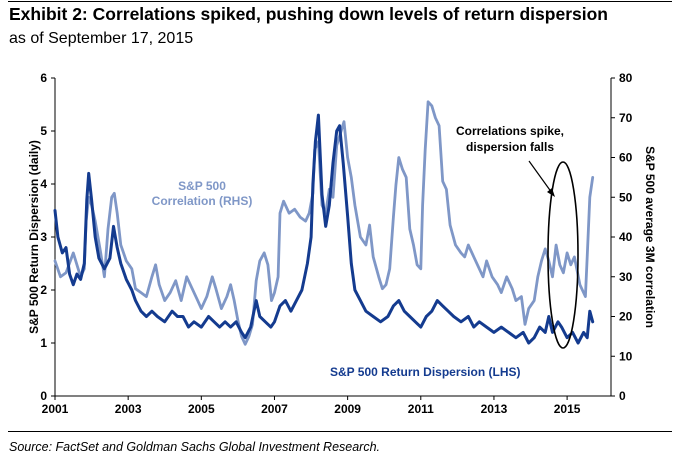 This screenshot has width=679, height=471. Describe the element at coordinates (340, 1) in the screenshot. I see `top-rule` at that location.